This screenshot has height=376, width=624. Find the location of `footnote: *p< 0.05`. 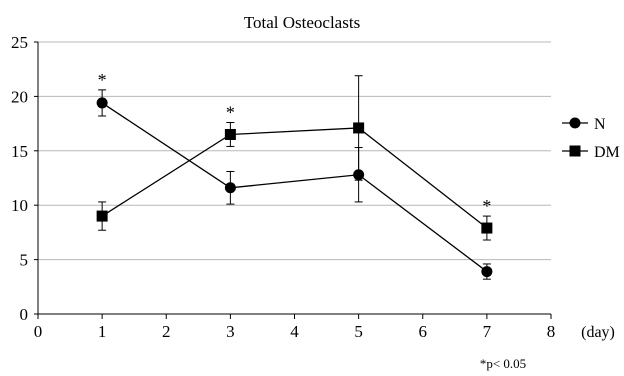

footnote: *p< 0.05 is located at coordinates (503, 363).